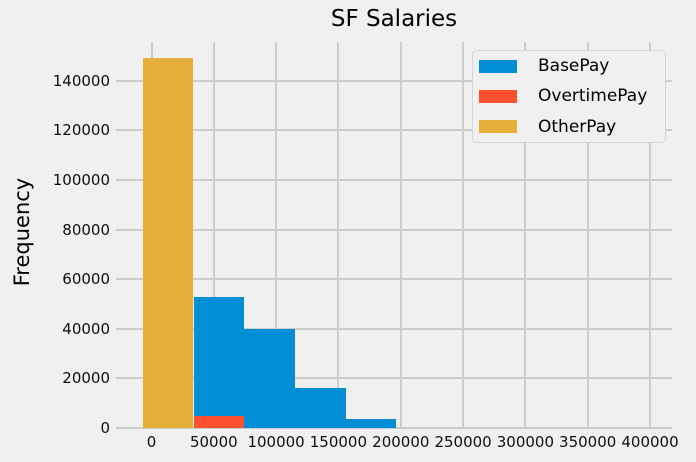  What do you see at coordinates (219, 421) in the screenshot?
I see `bar-overtimepay` at bounding box center [219, 421].